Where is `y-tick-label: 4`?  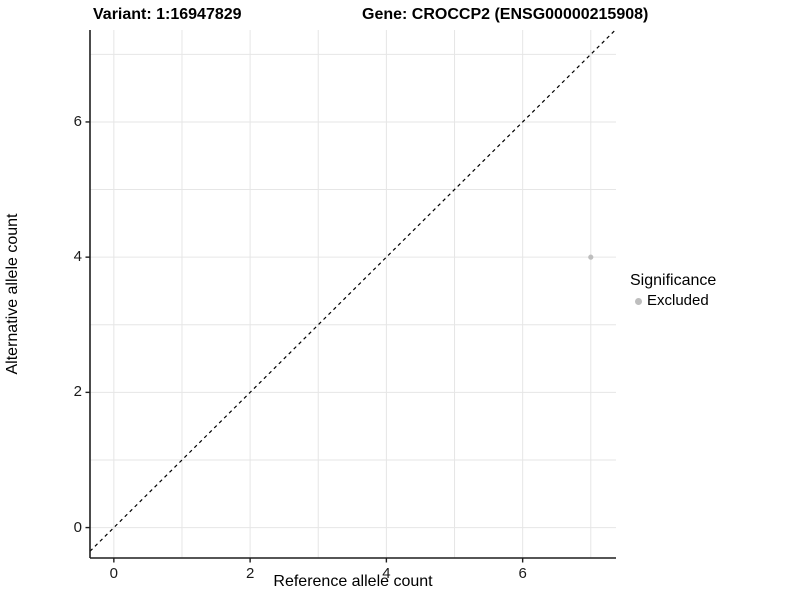
y-tick-label: 4 is located at coordinates (77, 257).